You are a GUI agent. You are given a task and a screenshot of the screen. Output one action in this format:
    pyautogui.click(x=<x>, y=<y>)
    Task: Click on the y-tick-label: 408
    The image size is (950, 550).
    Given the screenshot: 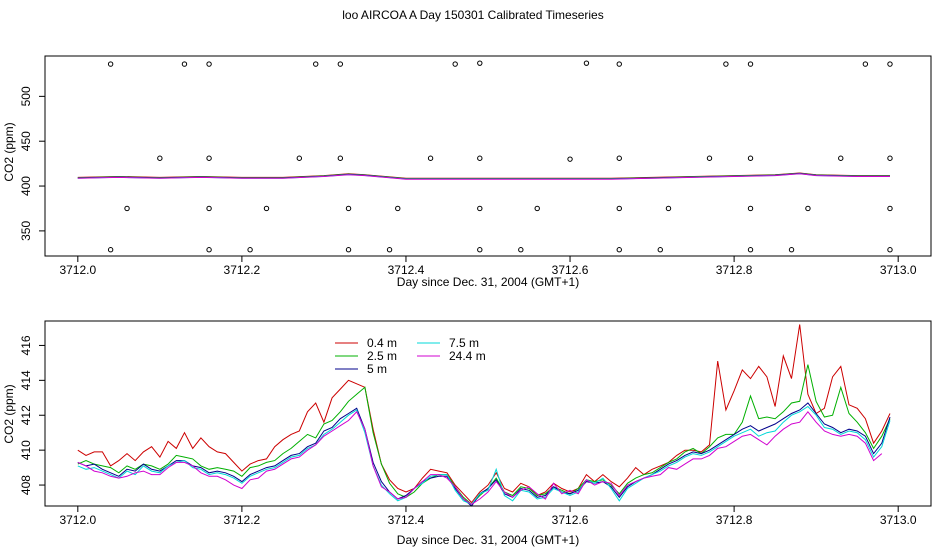 What is the action you would take?
    pyautogui.click(x=26, y=485)
    